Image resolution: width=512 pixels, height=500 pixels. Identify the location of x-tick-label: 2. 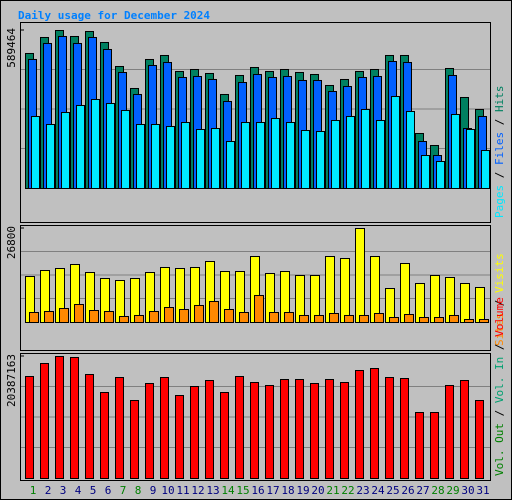
(48, 490).